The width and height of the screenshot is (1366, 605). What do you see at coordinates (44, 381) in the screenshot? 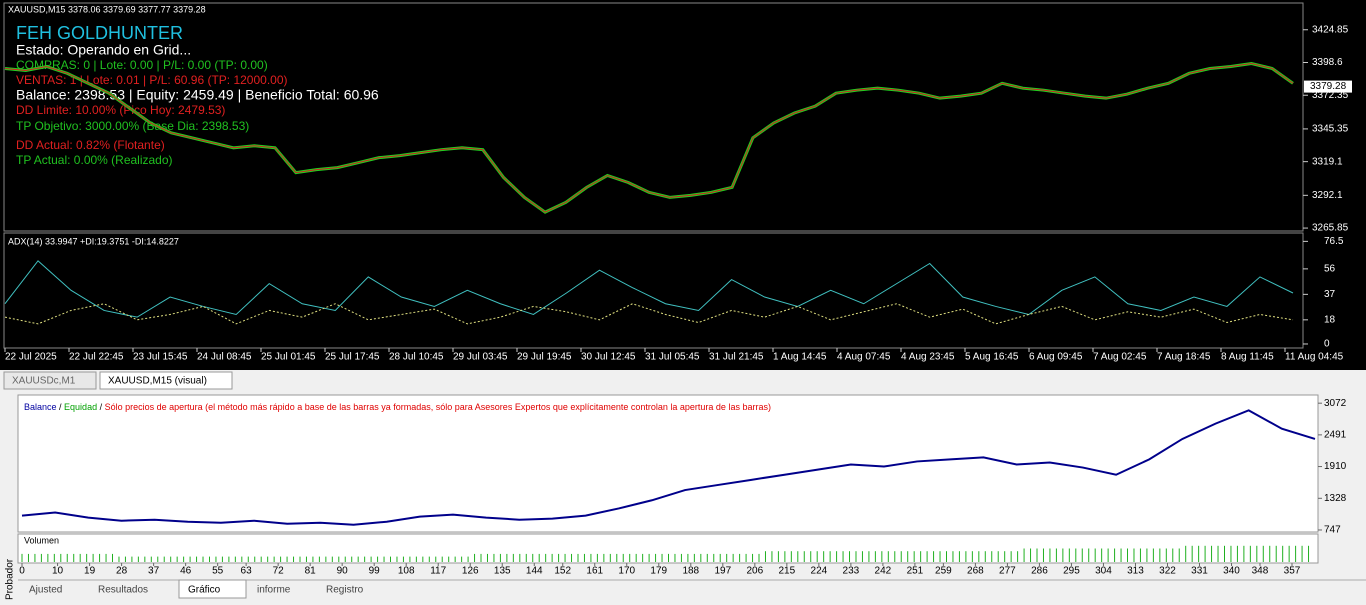
I see `chart-tab-label: XAUUSDc,M1` at bounding box center [44, 381].